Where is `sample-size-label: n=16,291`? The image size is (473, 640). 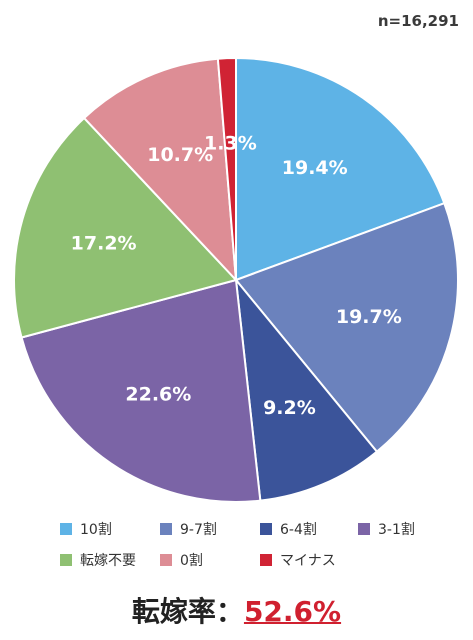 sample-size-label: n=16,291 is located at coordinates (418, 21).